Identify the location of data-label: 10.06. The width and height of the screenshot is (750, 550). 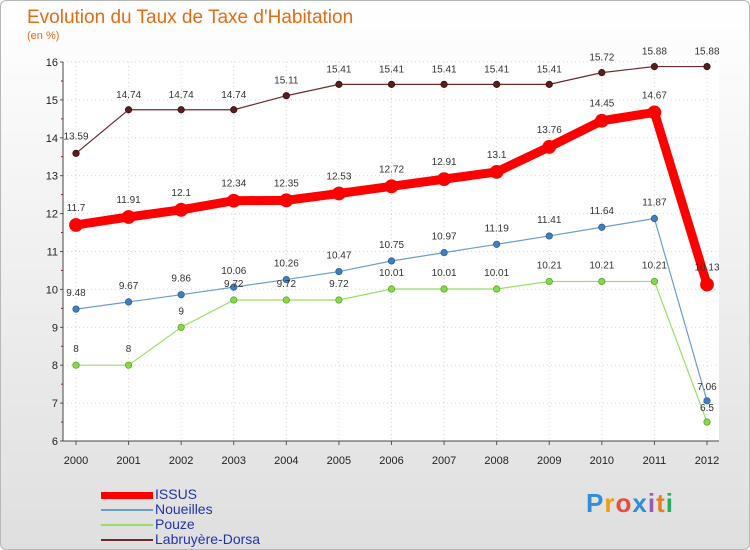
(233, 271).